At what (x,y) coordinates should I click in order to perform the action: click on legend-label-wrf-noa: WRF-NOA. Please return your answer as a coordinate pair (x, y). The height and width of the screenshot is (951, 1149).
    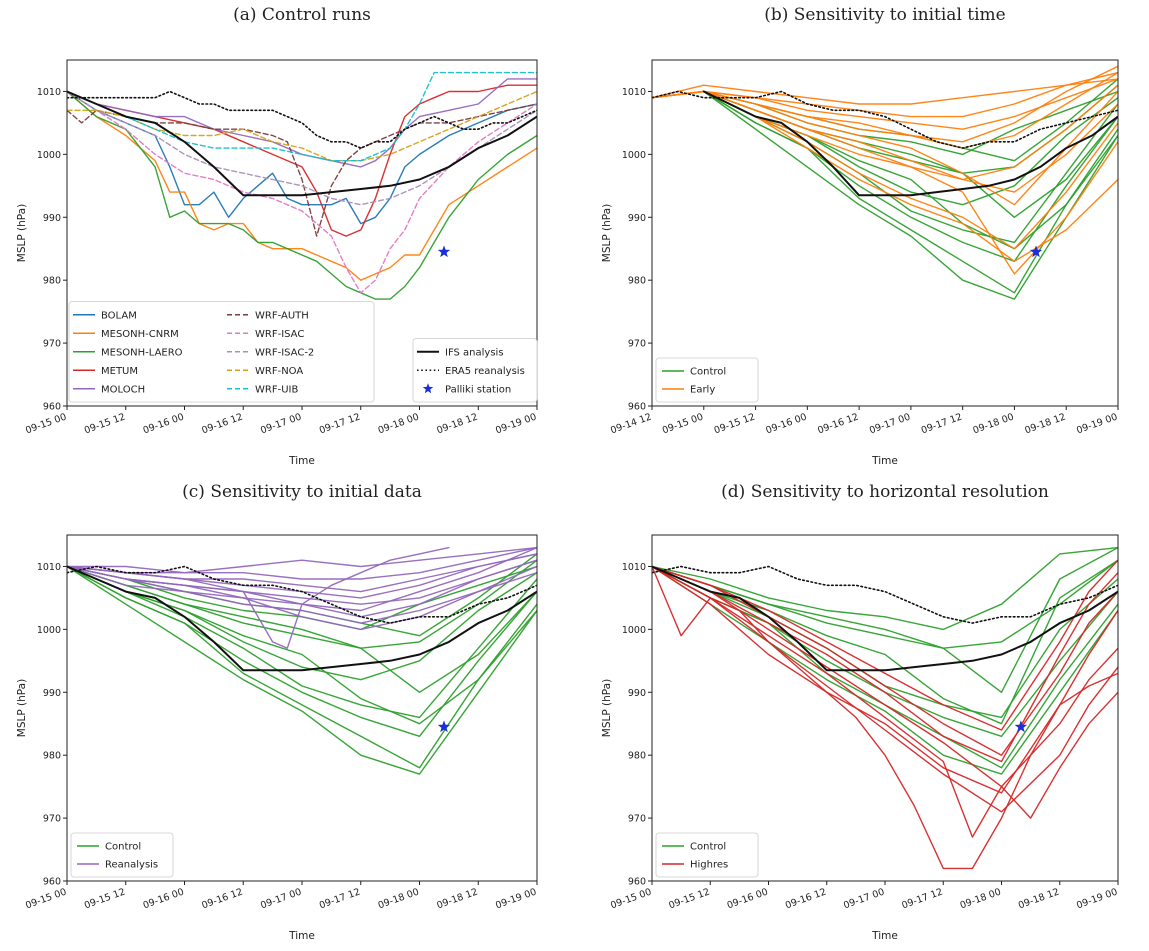
    Looking at the image, I should click on (279, 371).